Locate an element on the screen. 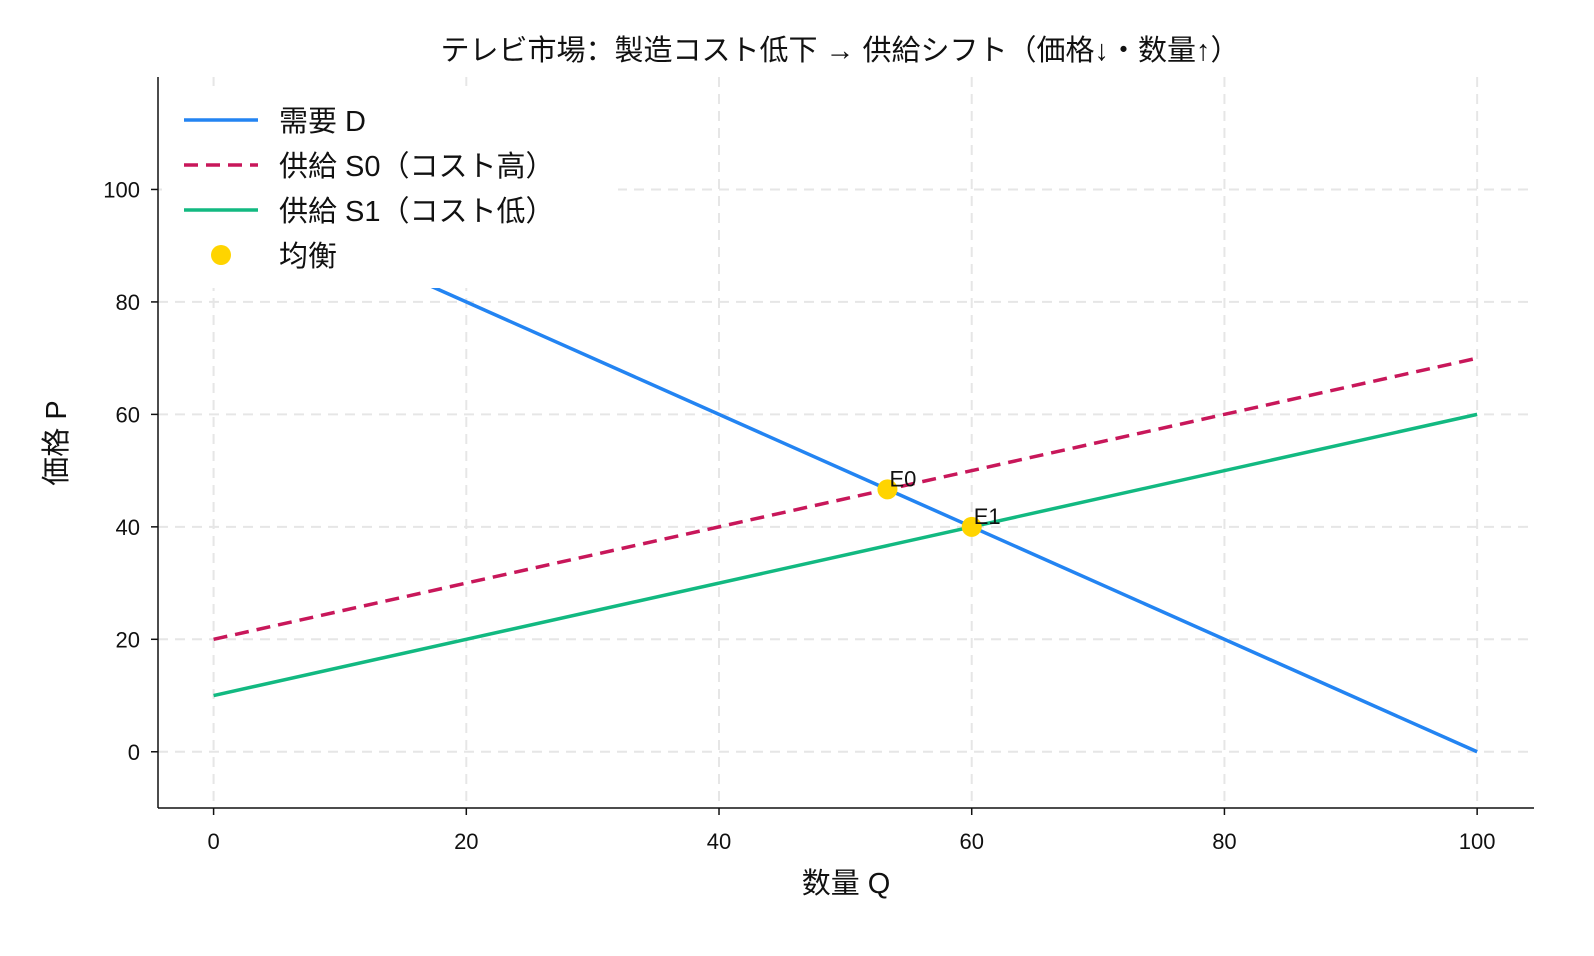 The width and height of the screenshot is (1594, 956). y-axis-label: 価格 P is located at coordinates (56, 442).